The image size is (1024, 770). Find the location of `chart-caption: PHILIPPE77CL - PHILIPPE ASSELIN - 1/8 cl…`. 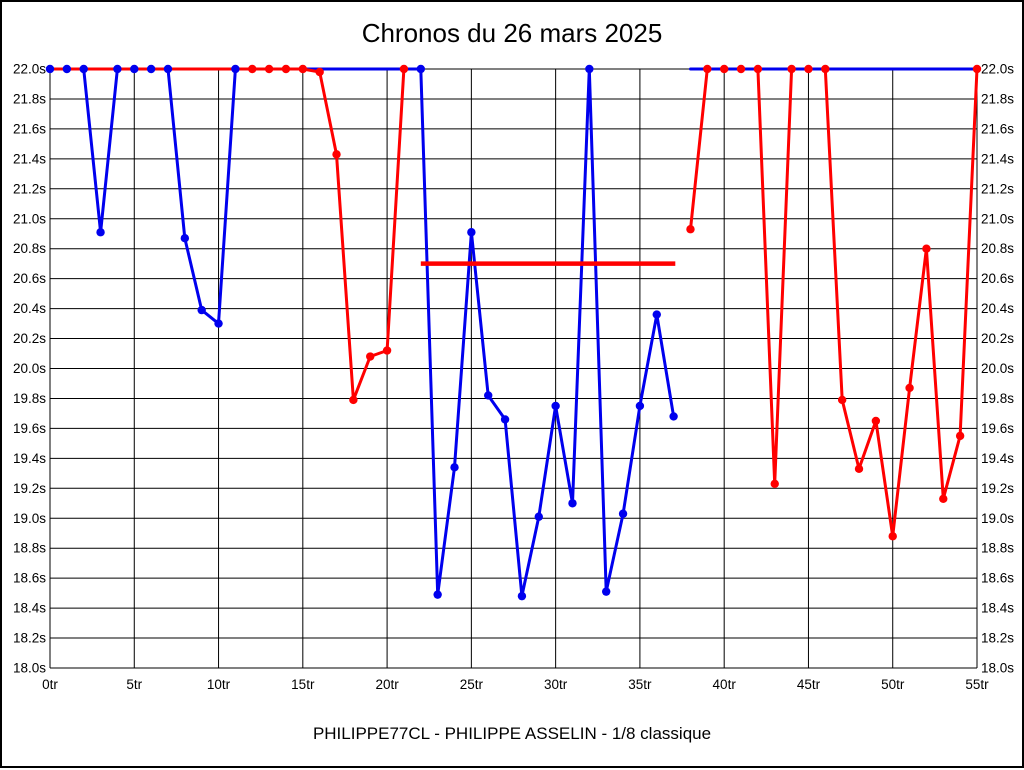

chart-caption: PHILIPPE77CL - PHILIPPE ASSELIN - 1/8 cl… is located at coordinates (512, 733).